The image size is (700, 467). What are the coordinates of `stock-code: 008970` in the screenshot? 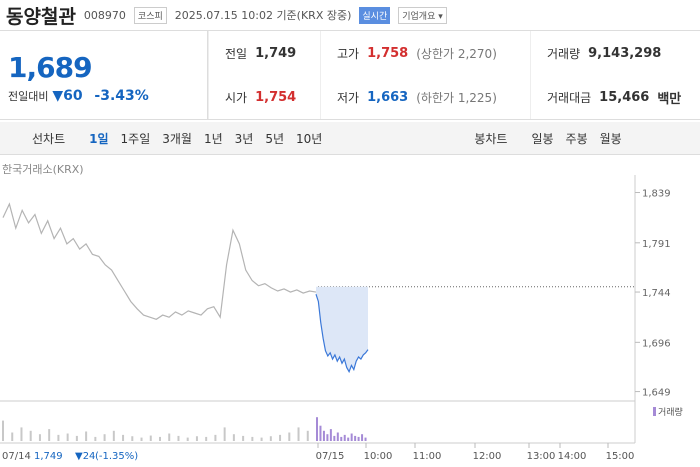 It's located at (104, 15).